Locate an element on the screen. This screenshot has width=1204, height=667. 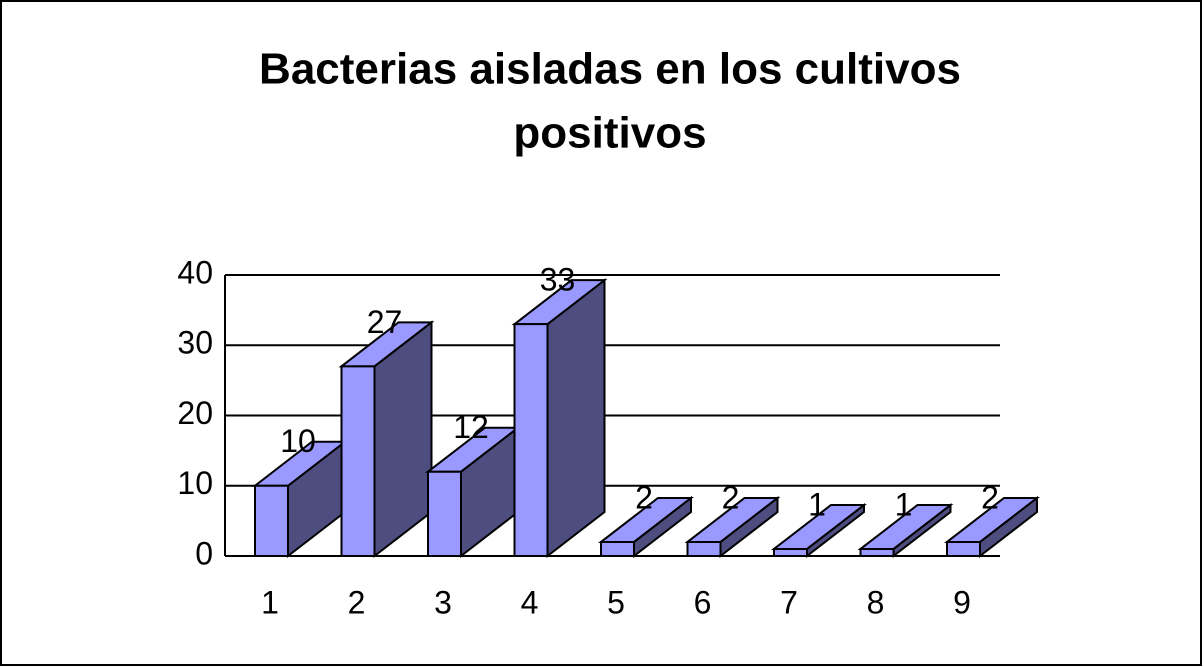
chart-title: Bacterias aisladas en los cultivos is located at coordinates (610, 69).